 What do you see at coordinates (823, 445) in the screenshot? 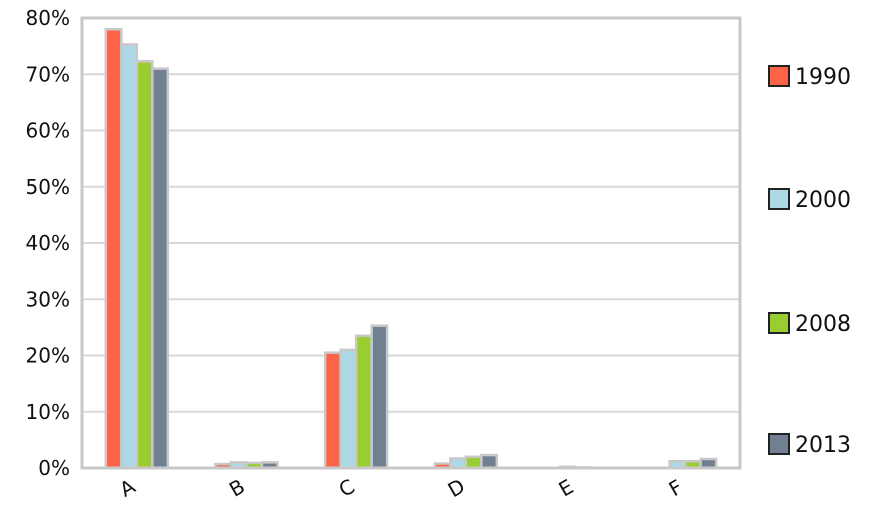
I see `legend-label-2013: 2013` at bounding box center [823, 445].